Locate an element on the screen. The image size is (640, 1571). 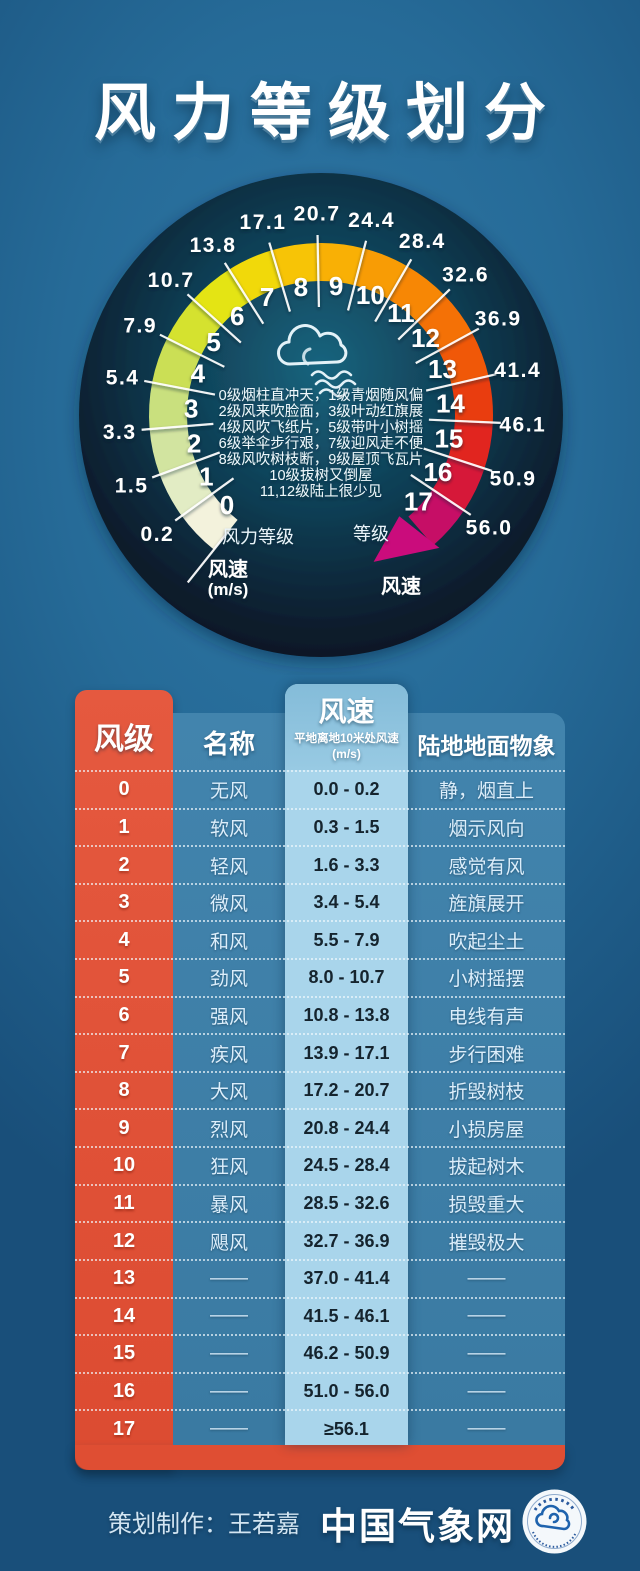
speed-column-background is located at coordinates (346, 1064).